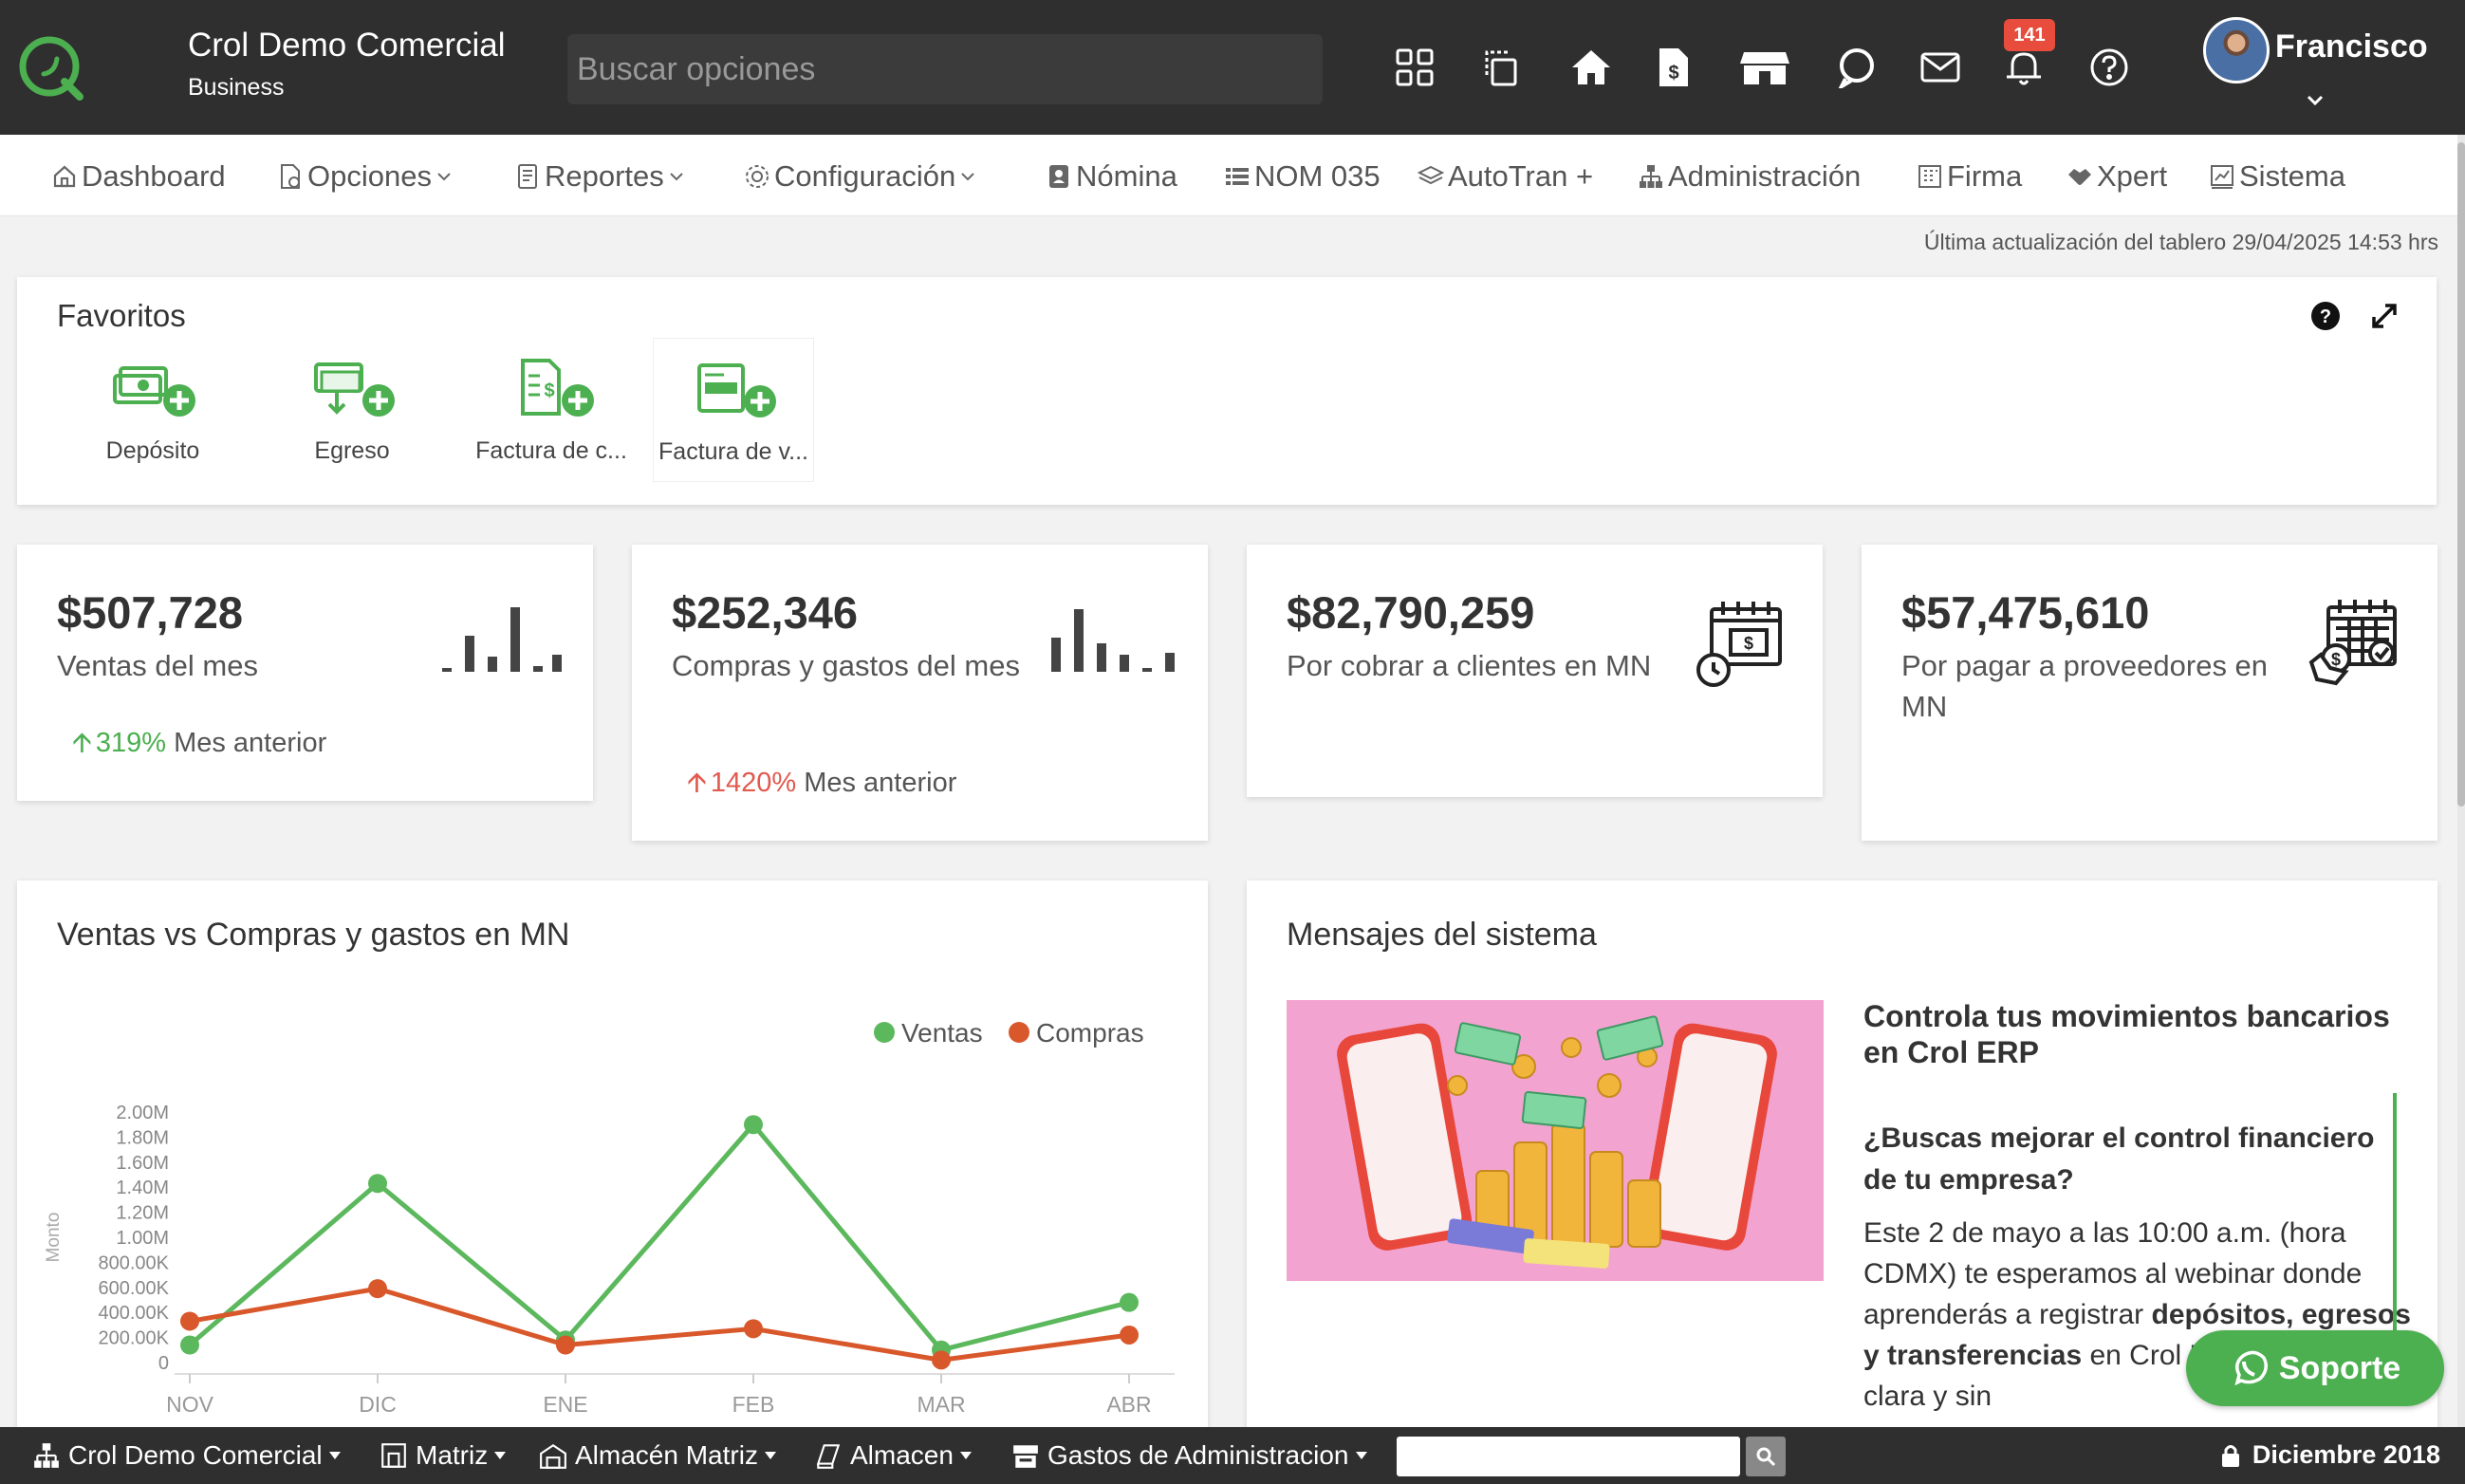  I want to click on user-name: Francisco, so click(2351, 46).